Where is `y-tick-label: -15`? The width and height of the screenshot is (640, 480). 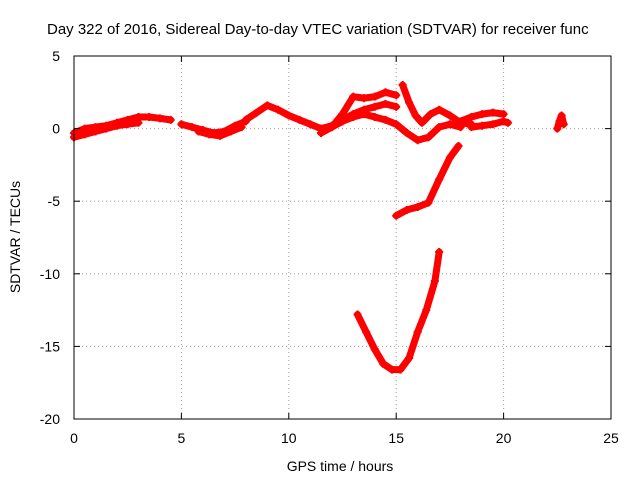
y-tick-label: -15 is located at coordinates (50, 346).